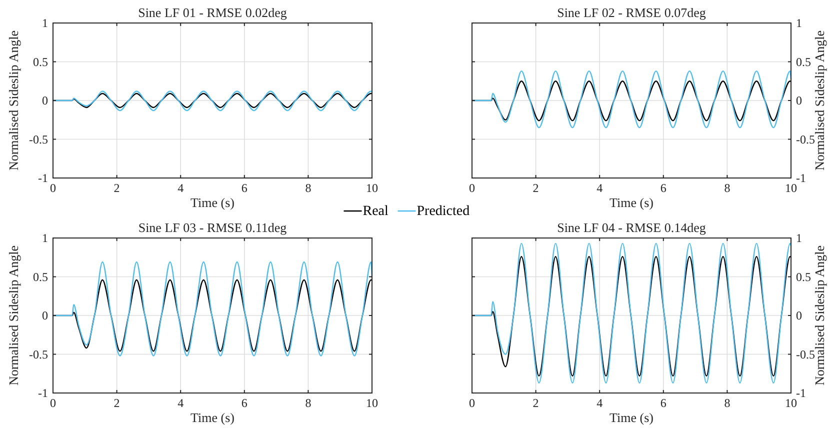 The width and height of the screenshot is (833, 433). Describe the element at coordinates (213, 12) in the screenshot. I see `chart-title: Sine LF 01 - RMSE 0.02deg` at that location.